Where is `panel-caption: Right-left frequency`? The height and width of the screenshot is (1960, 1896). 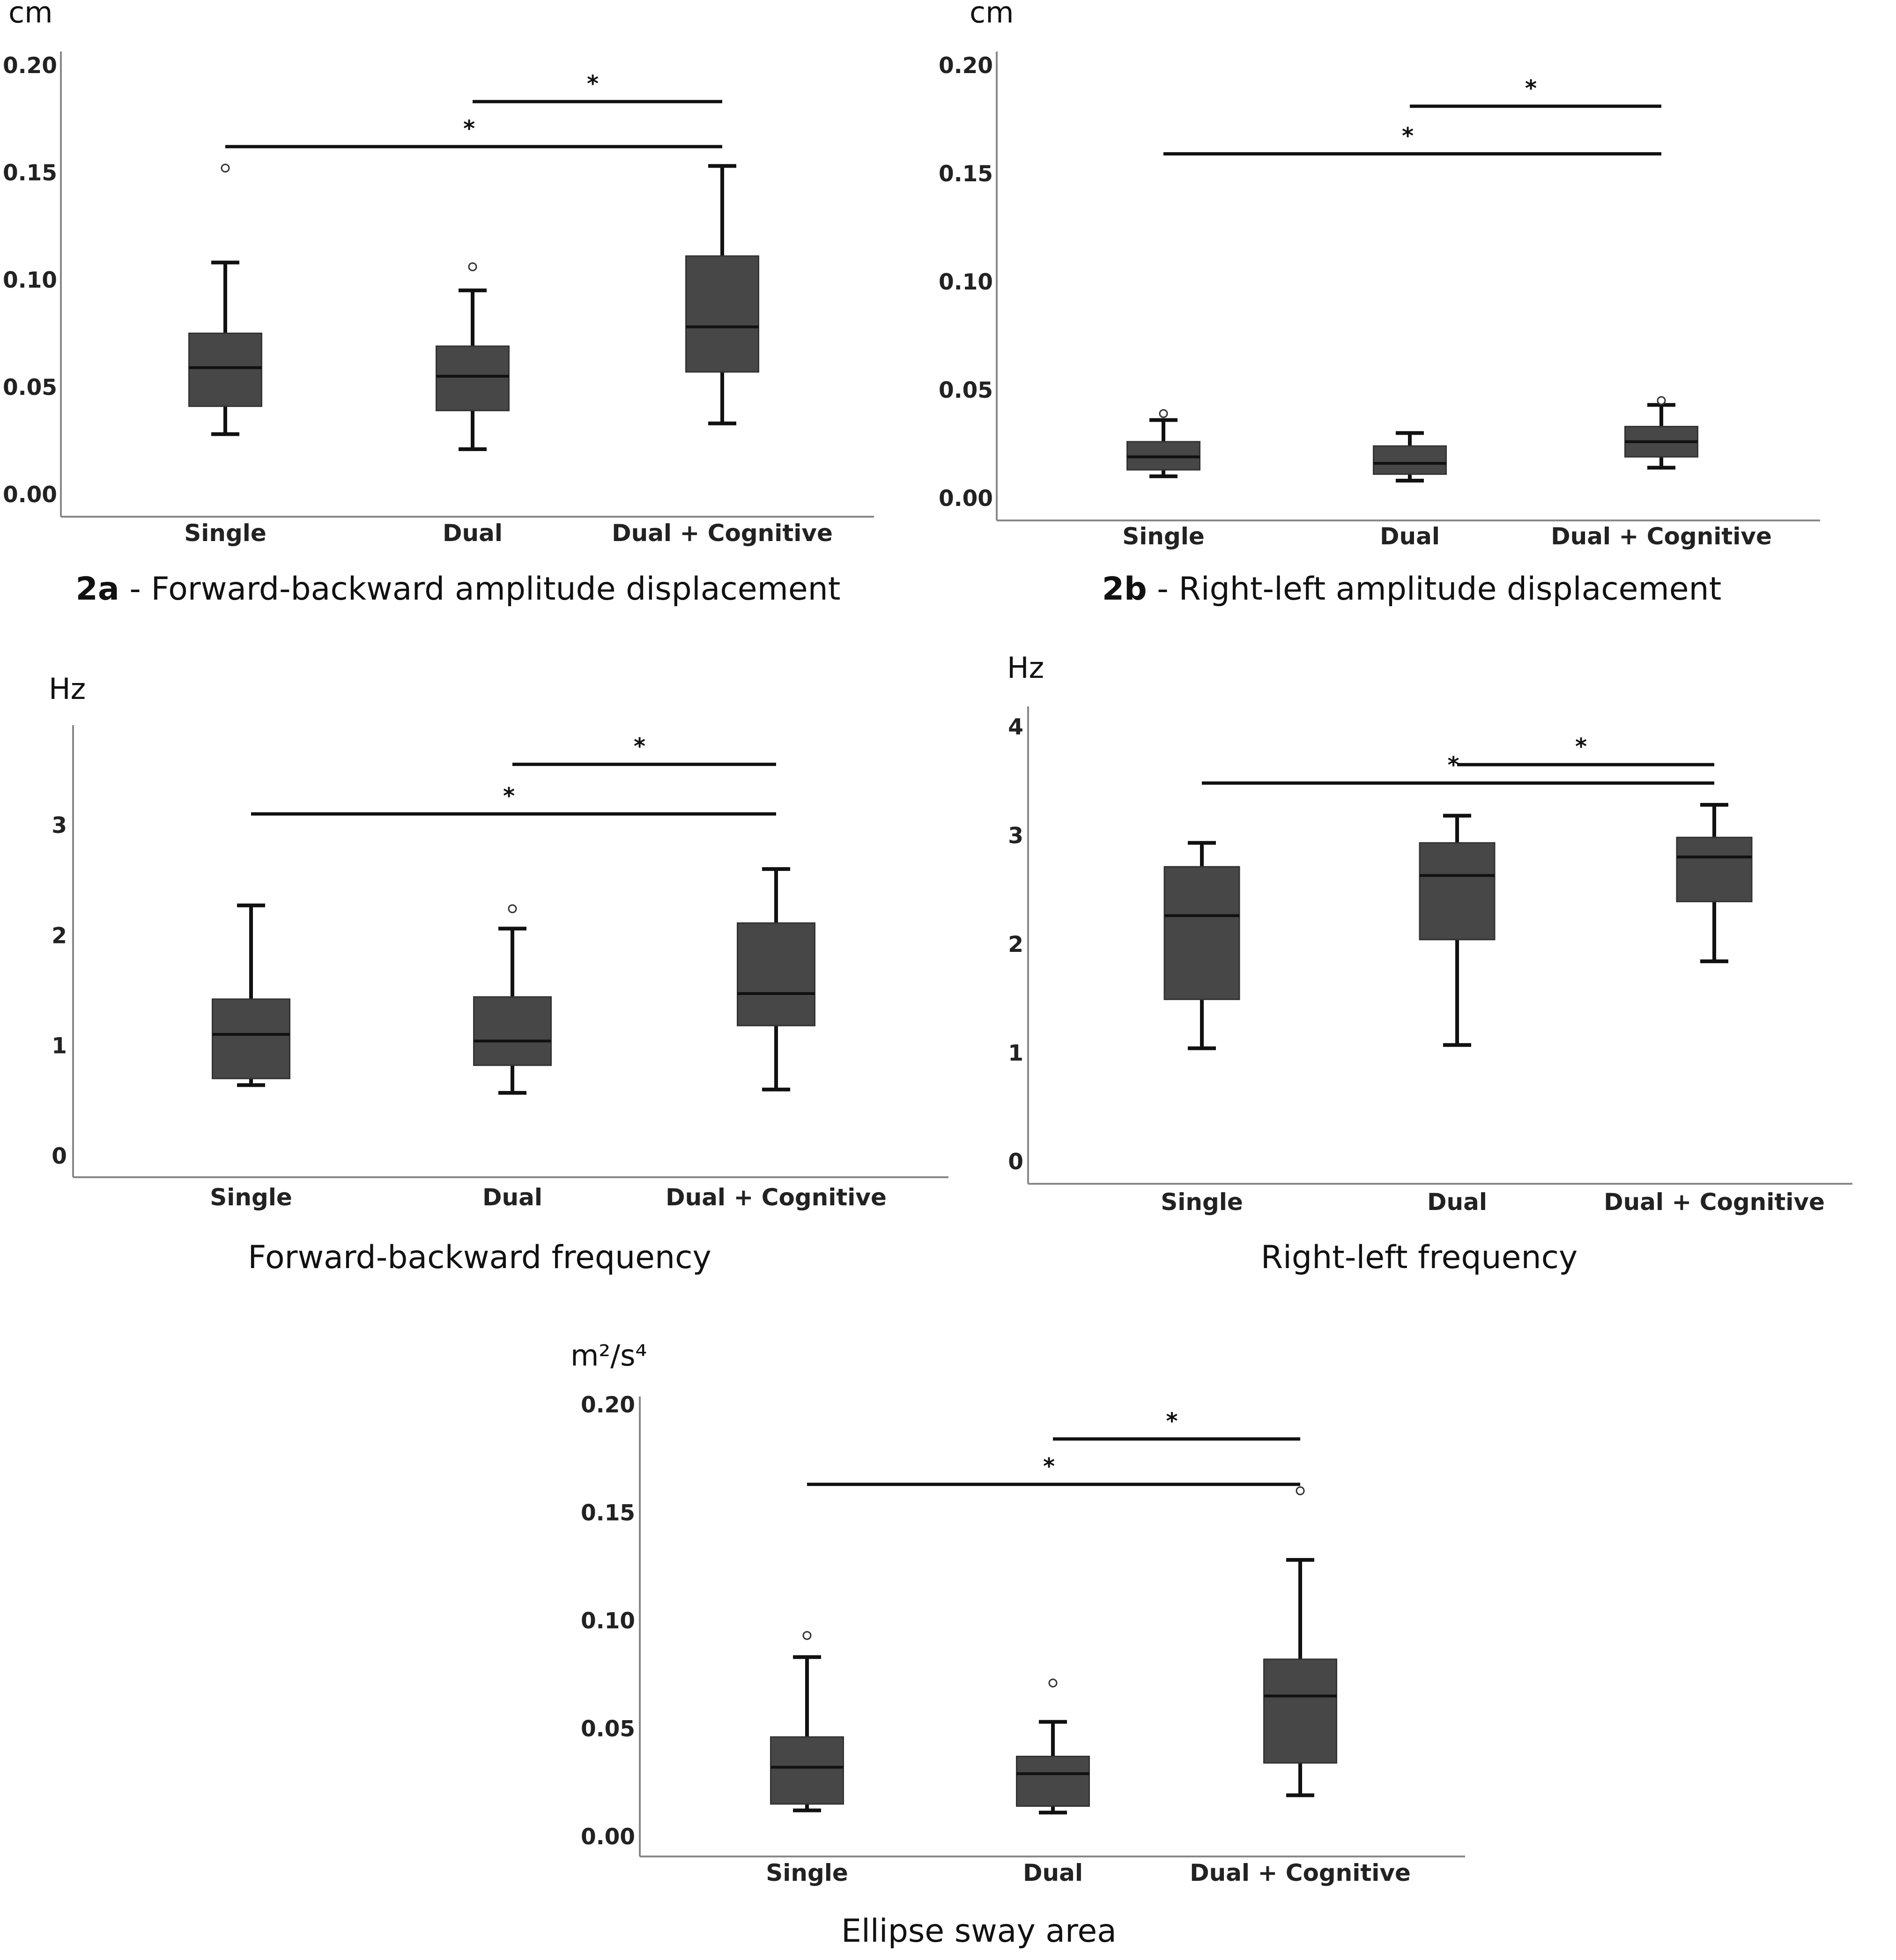
panel-caption: Right-left frequency is located at coordinates (1419, 1257).